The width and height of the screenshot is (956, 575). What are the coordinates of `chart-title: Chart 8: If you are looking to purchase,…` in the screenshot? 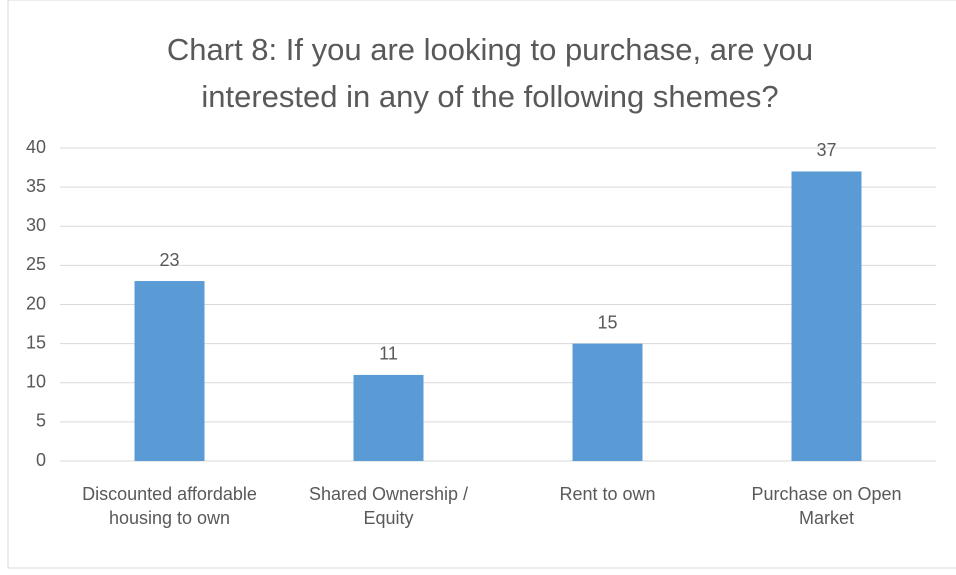 It's located at (490, 73).